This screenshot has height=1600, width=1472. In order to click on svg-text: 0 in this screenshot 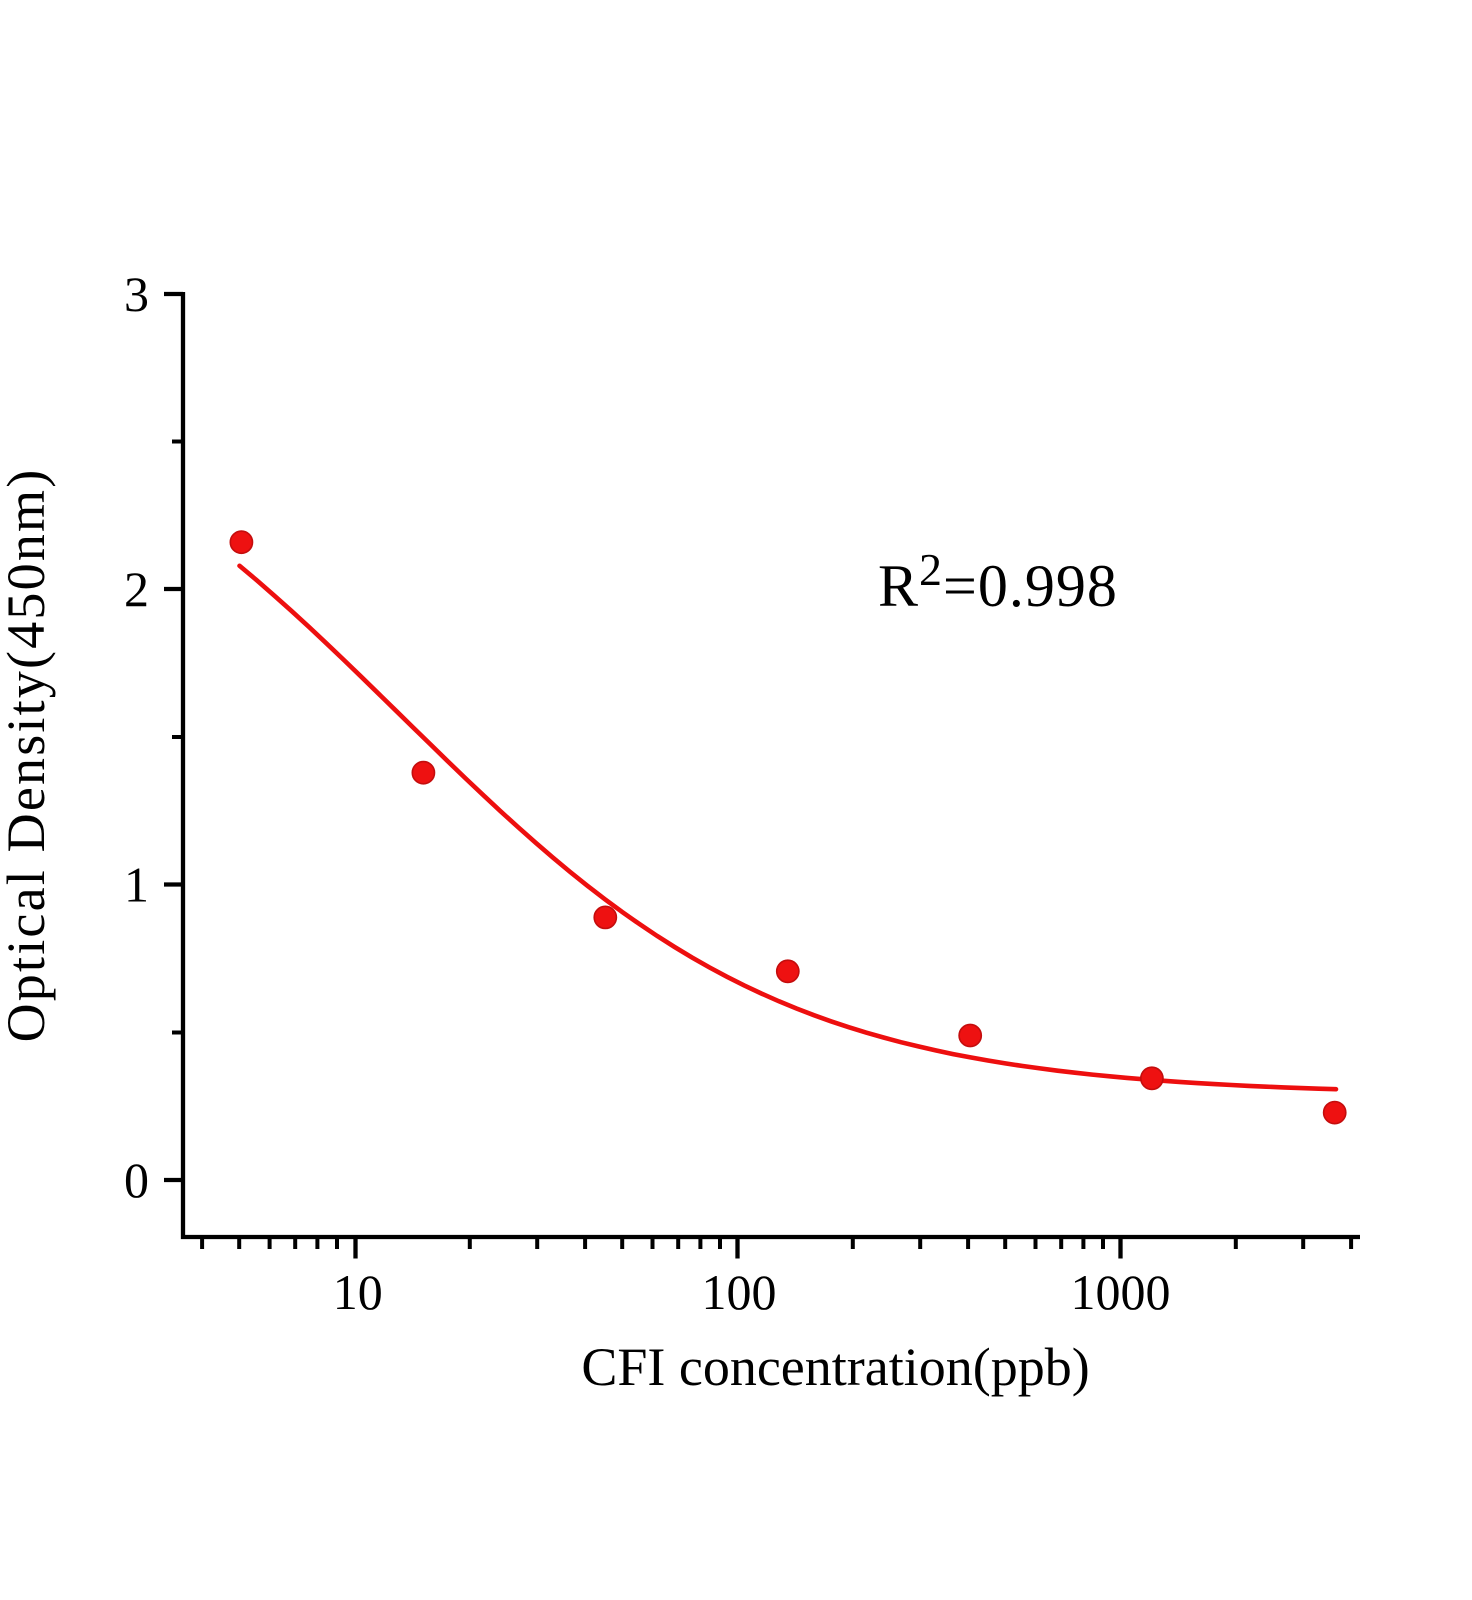, I will do `click(136, 1180)`.